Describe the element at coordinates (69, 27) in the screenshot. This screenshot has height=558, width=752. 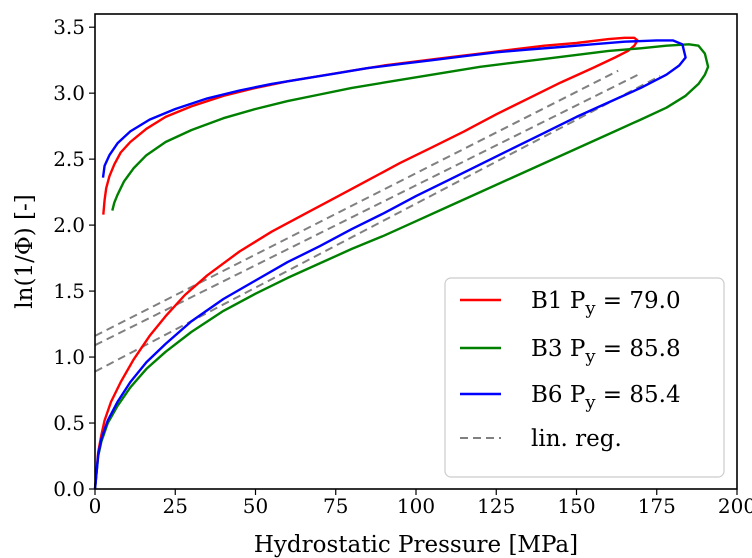
I see `y-tick-label: 3.5` at that location.